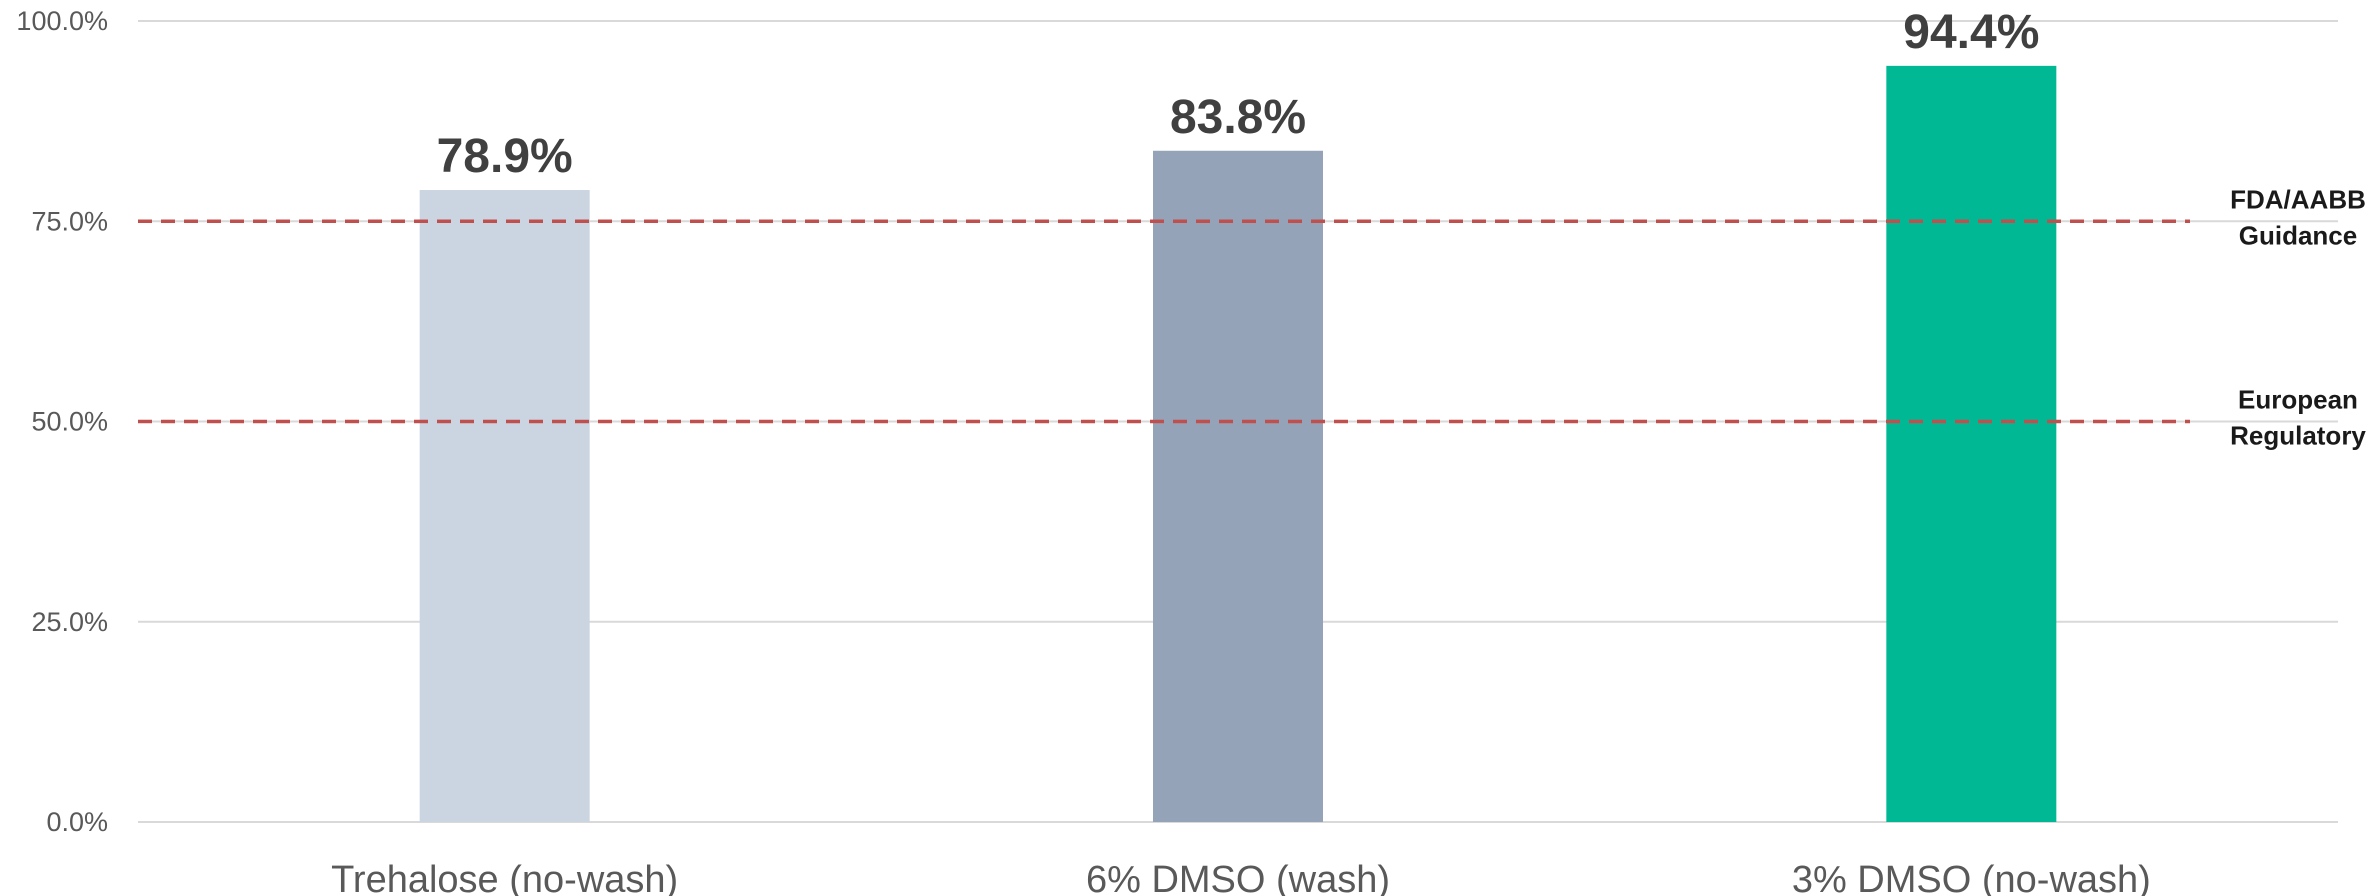 The height and width of the screenshot is (896, 2377). What do you see at coordinates (1238, 117) in the screenshot?
I see `data-label: 83.8%` at bounding box center [1238, 117].